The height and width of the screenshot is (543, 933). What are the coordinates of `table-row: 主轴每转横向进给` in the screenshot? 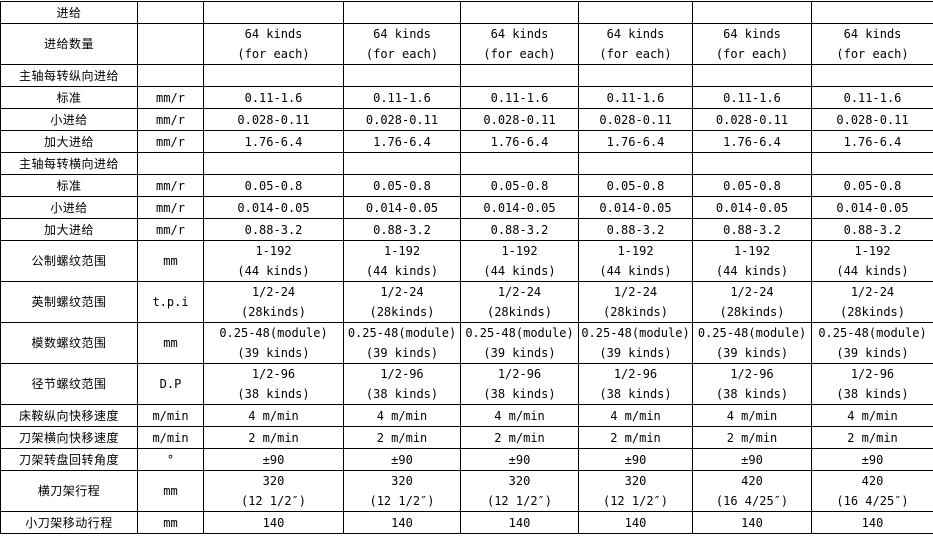 It's located at (466, 163).